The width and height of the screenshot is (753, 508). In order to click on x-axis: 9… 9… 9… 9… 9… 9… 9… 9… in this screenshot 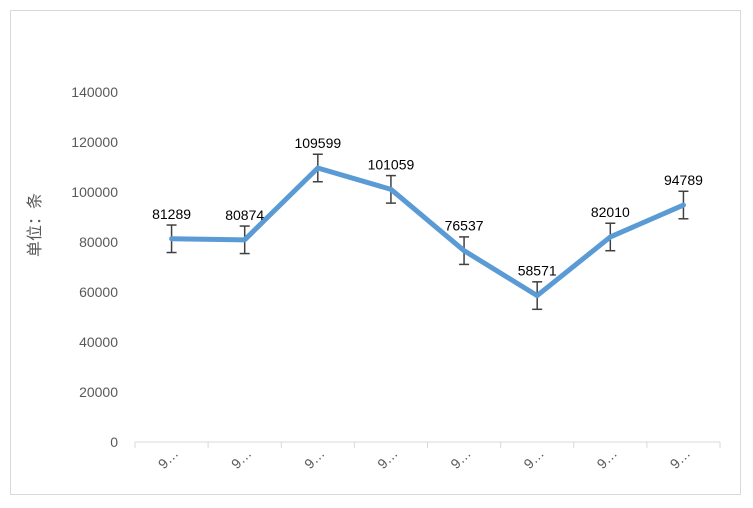, I will do `click(427, 457)`.